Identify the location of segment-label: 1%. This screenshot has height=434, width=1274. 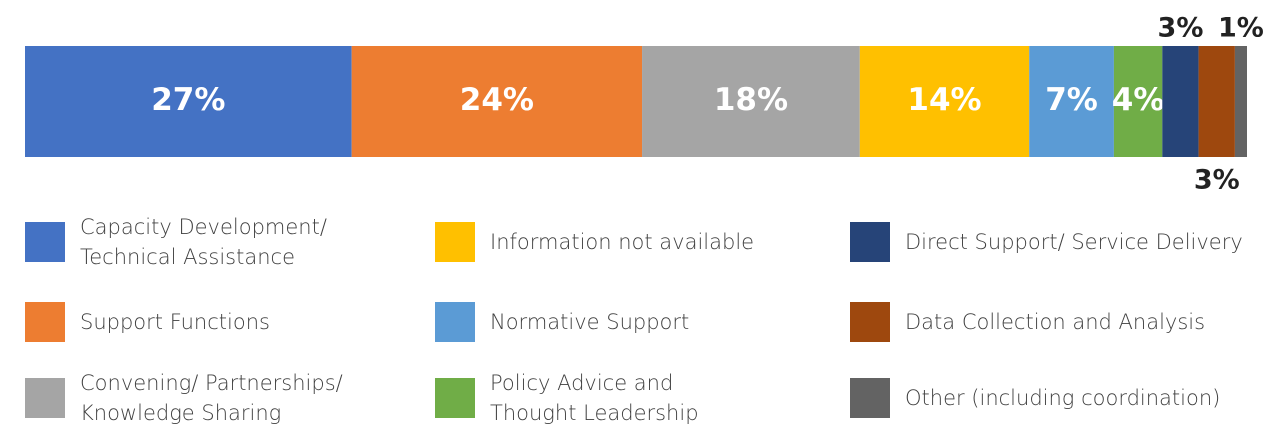
(1241, 28).